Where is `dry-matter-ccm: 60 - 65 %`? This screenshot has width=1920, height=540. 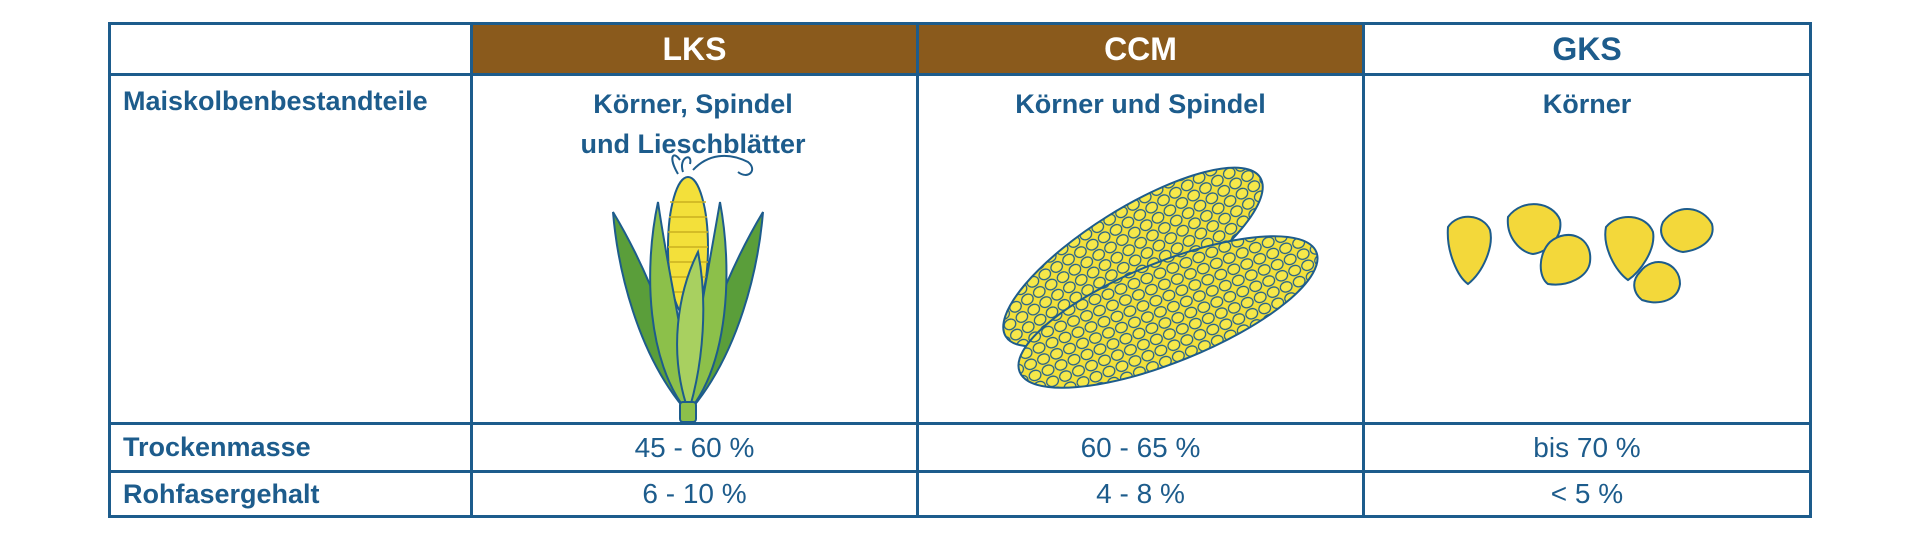 dry-matter-ccm: 60 - 65 % is located at coordinates (1140, 447).